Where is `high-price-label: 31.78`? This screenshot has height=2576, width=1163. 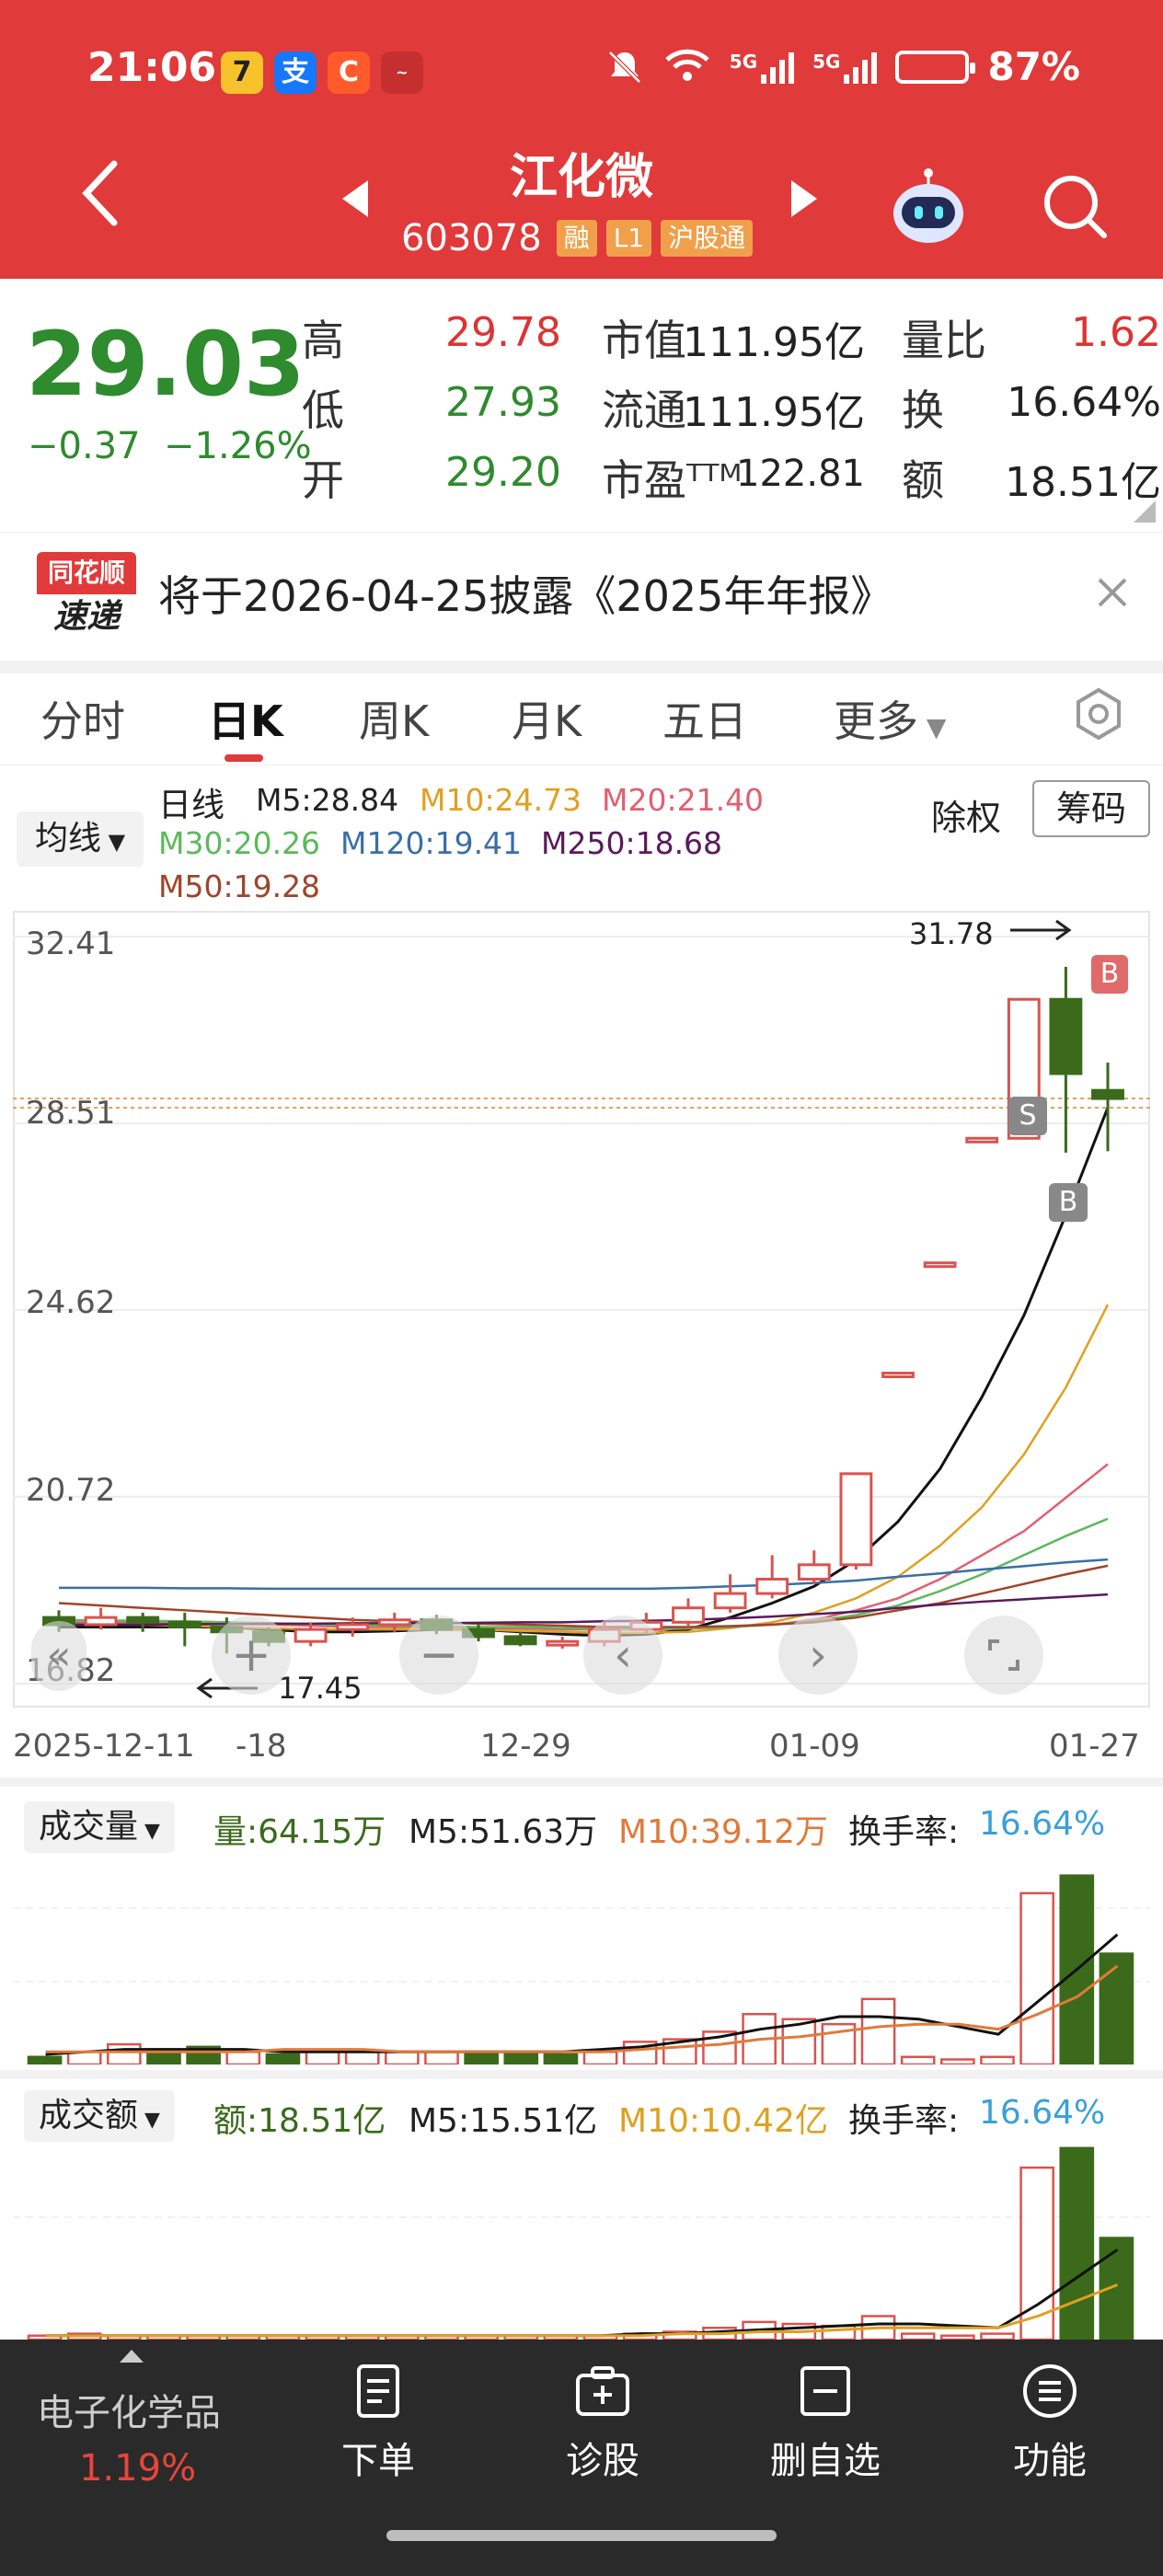
high-price-label: 31.78 is located at coordinates (951, 933).